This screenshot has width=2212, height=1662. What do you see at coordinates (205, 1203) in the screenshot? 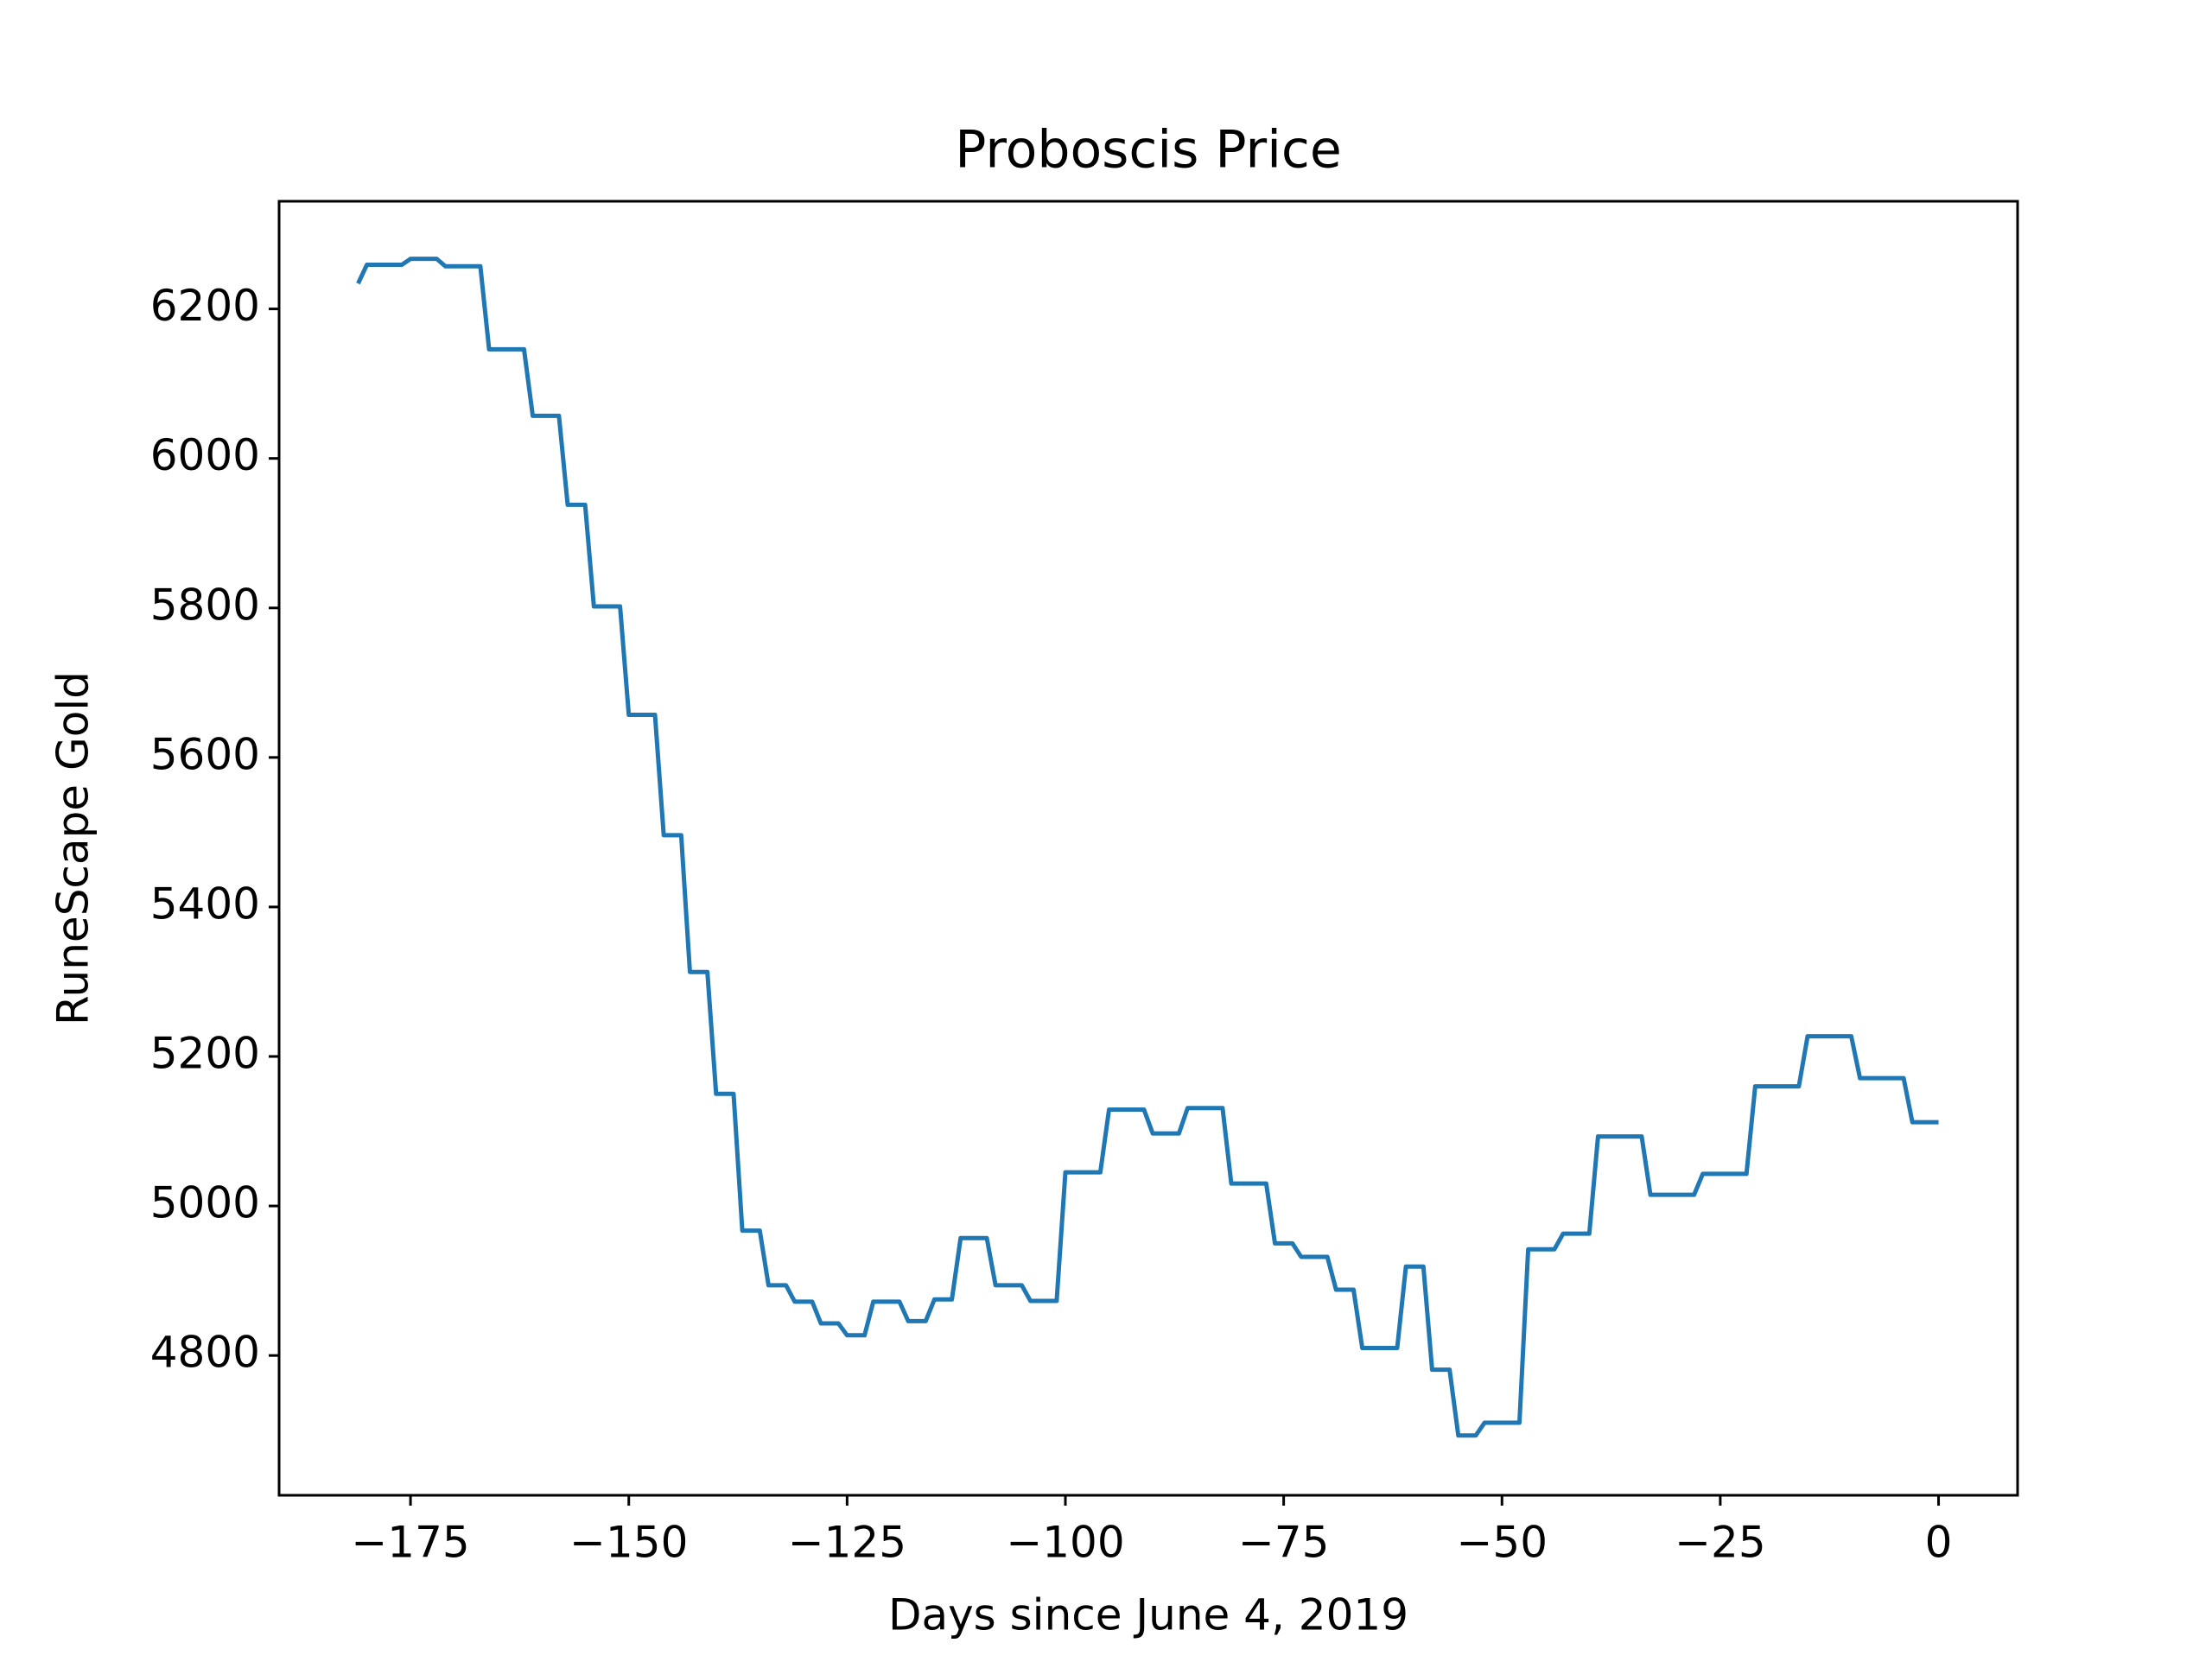
I see `y-tick-label: 5000` at bounding box center [205, 1203].